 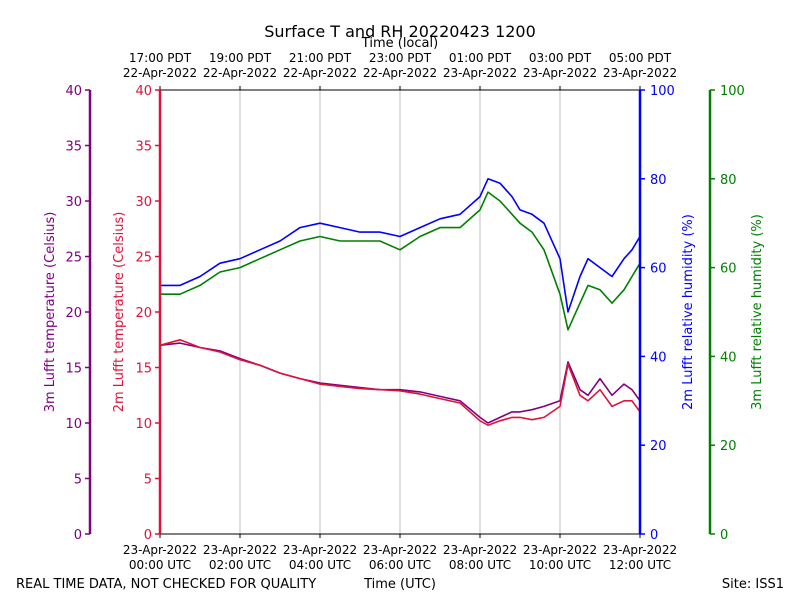 I want to click on x-axis-label: Time (UTC), so click(x=399, y=584).